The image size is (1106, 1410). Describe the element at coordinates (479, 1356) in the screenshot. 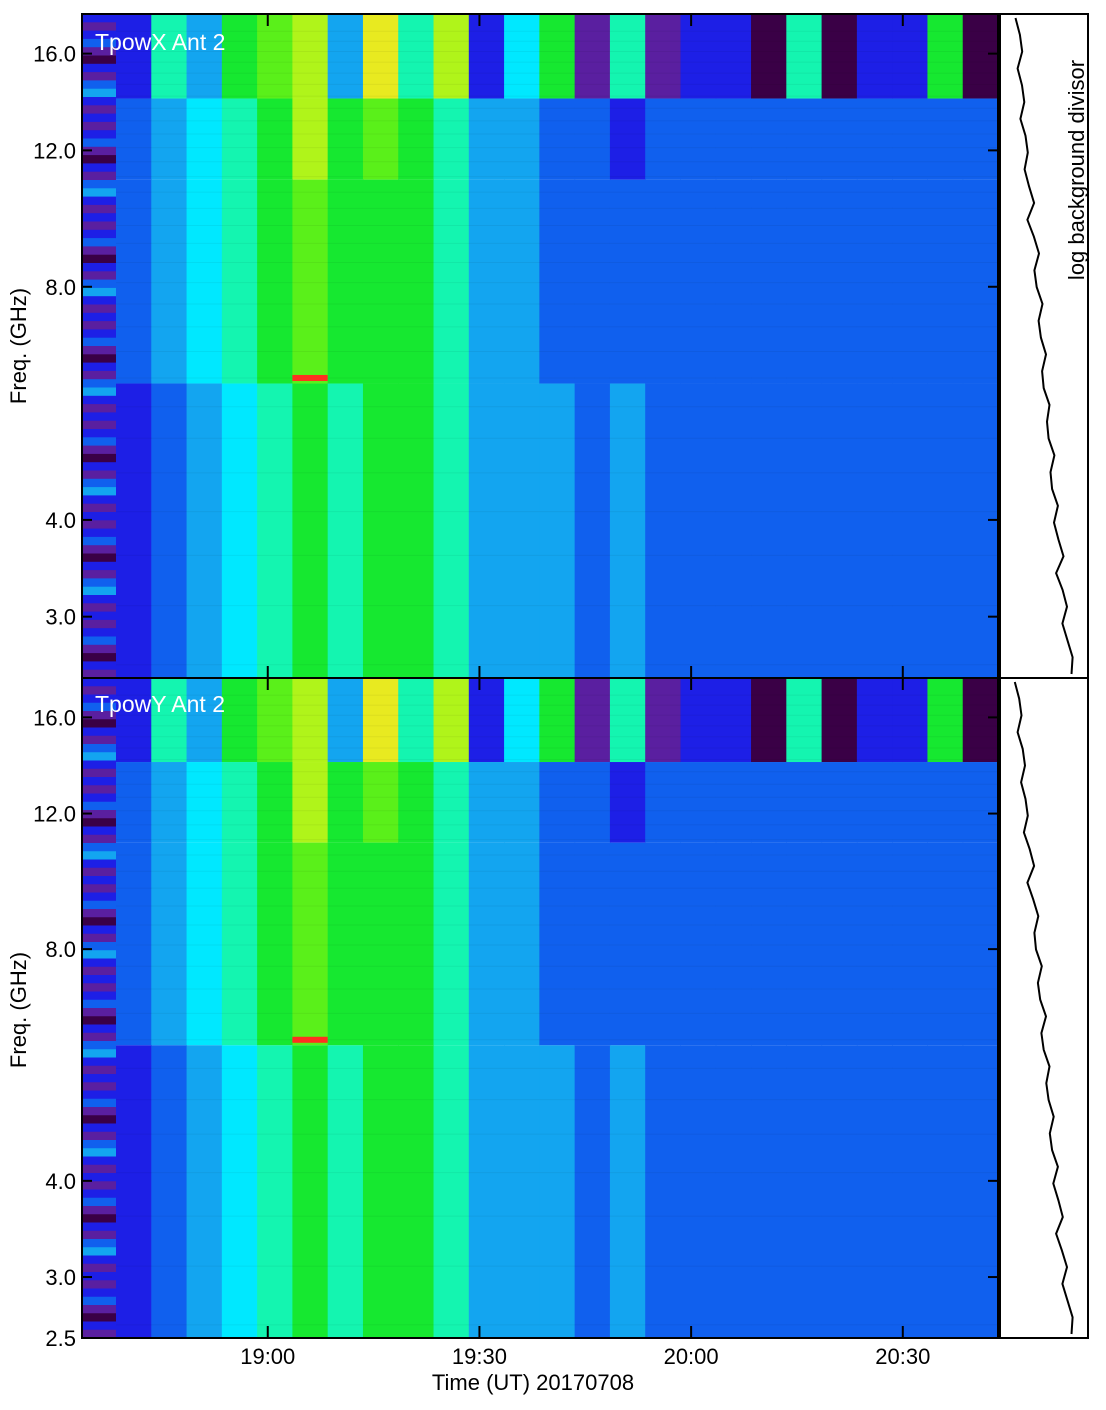

I see `x-tick-label: 19:30` at that location.